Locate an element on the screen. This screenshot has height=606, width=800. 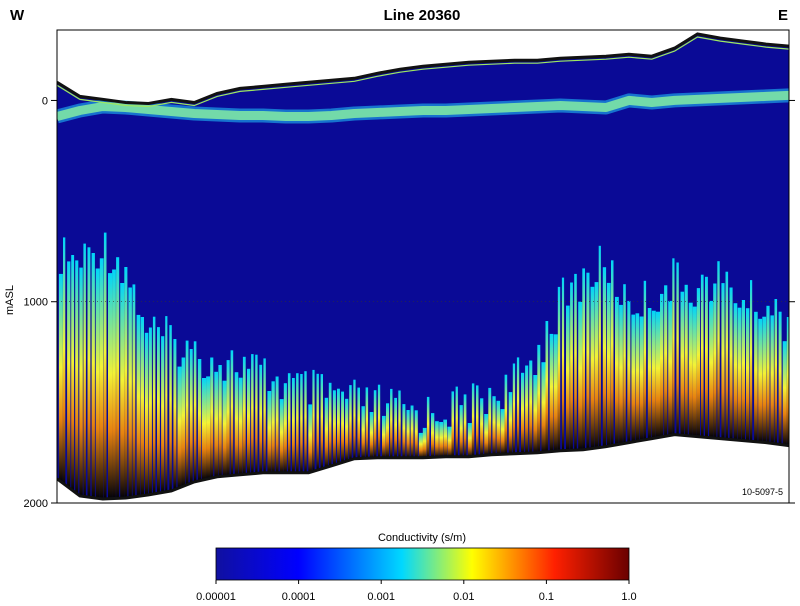
scale-bar: 0 2 km is located at coordinates (148, 55).